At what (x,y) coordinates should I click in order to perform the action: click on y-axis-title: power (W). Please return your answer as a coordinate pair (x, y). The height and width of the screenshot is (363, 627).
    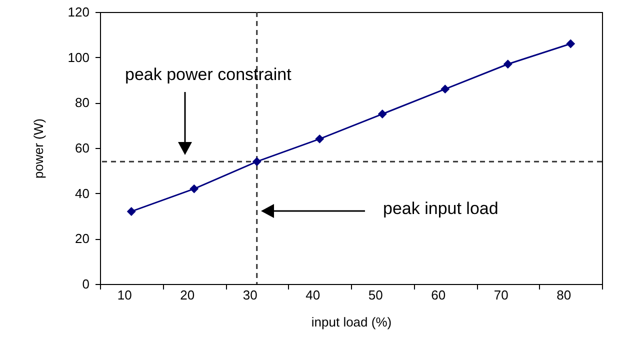
    Looking at the image, I should click on (38, 148).